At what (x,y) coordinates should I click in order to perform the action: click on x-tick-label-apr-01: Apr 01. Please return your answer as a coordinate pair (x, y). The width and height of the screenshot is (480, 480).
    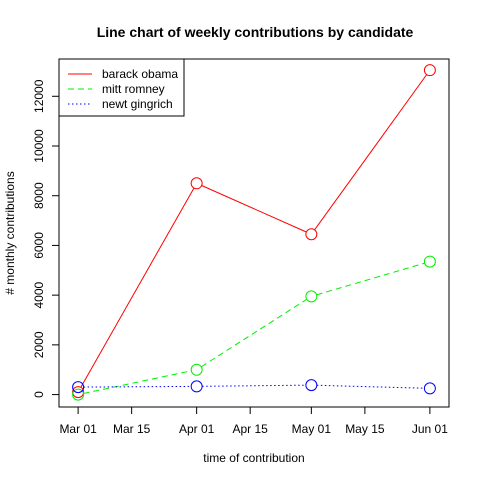
    Looking at the image, I should click on (197, 429).